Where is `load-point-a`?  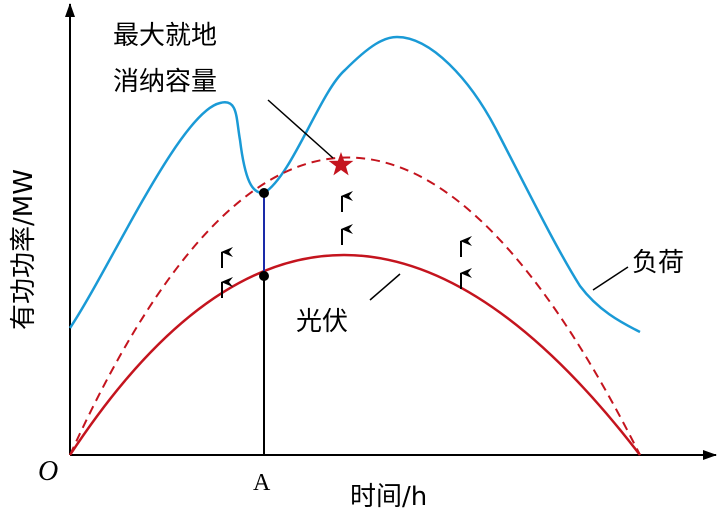 load-point-a is located at coordinates (264, 193).